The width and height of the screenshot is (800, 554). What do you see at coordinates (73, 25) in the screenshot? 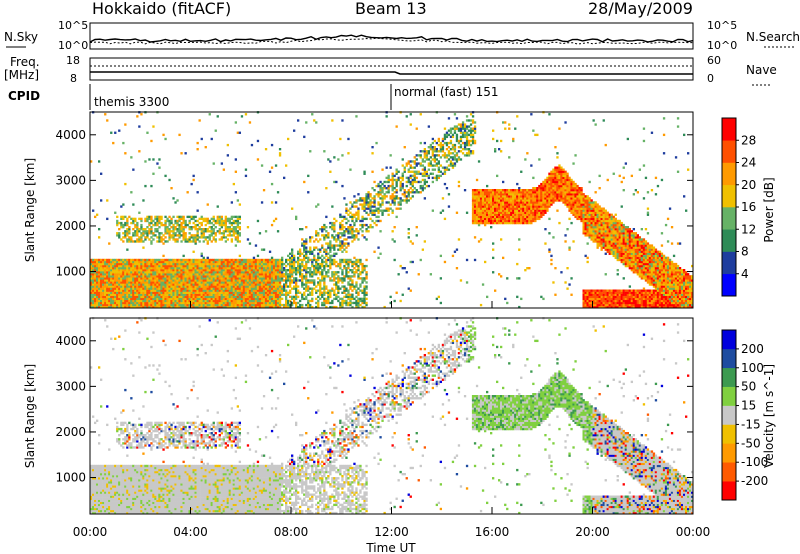
I see `nsky-tick-top: 10^5` at bounding box center [73, 25].